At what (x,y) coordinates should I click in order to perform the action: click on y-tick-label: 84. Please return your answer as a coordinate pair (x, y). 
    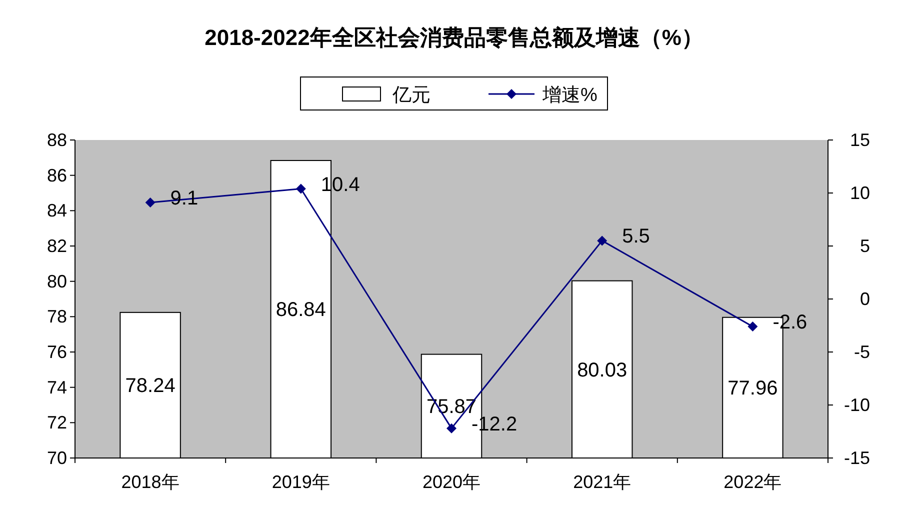
    Looking at the image, I should click on (56, 210).